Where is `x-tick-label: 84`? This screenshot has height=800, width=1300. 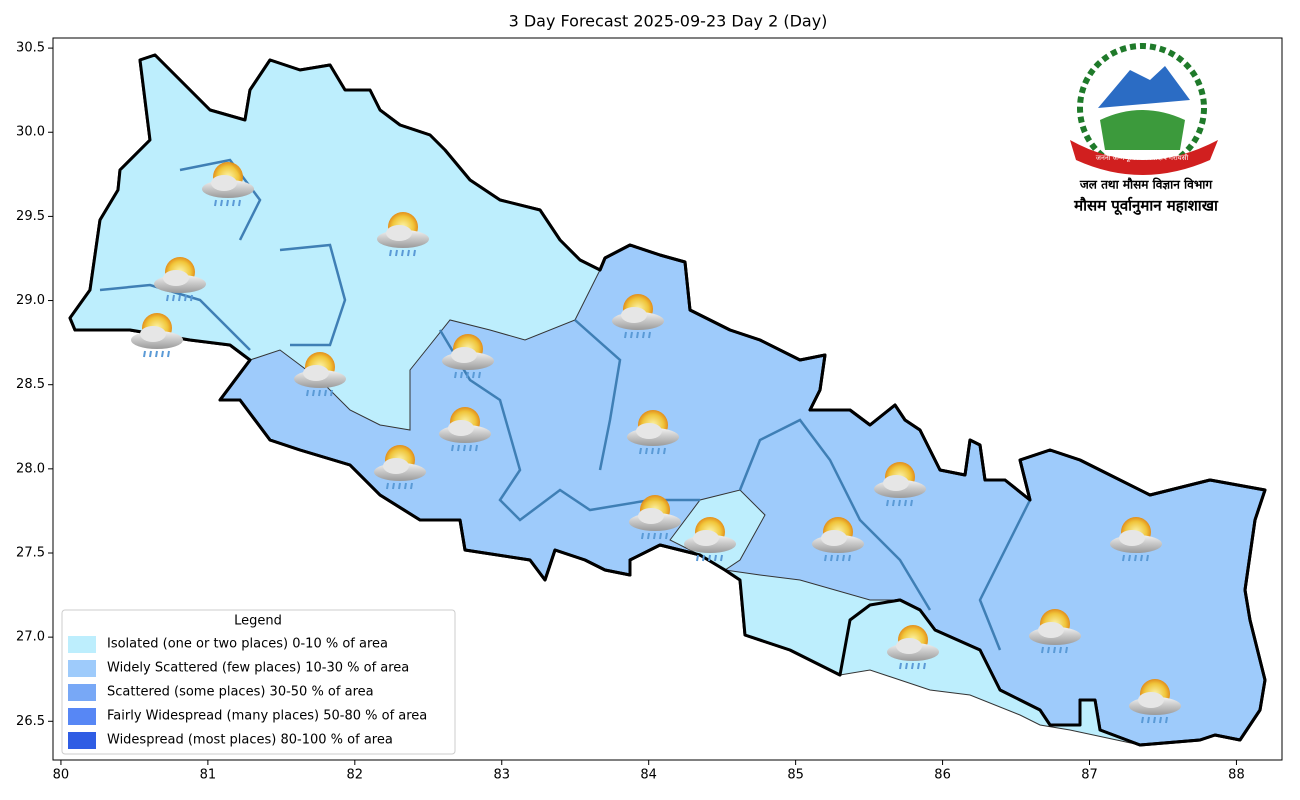
x-tick-label: 84 is located at coordinates (648, 775).